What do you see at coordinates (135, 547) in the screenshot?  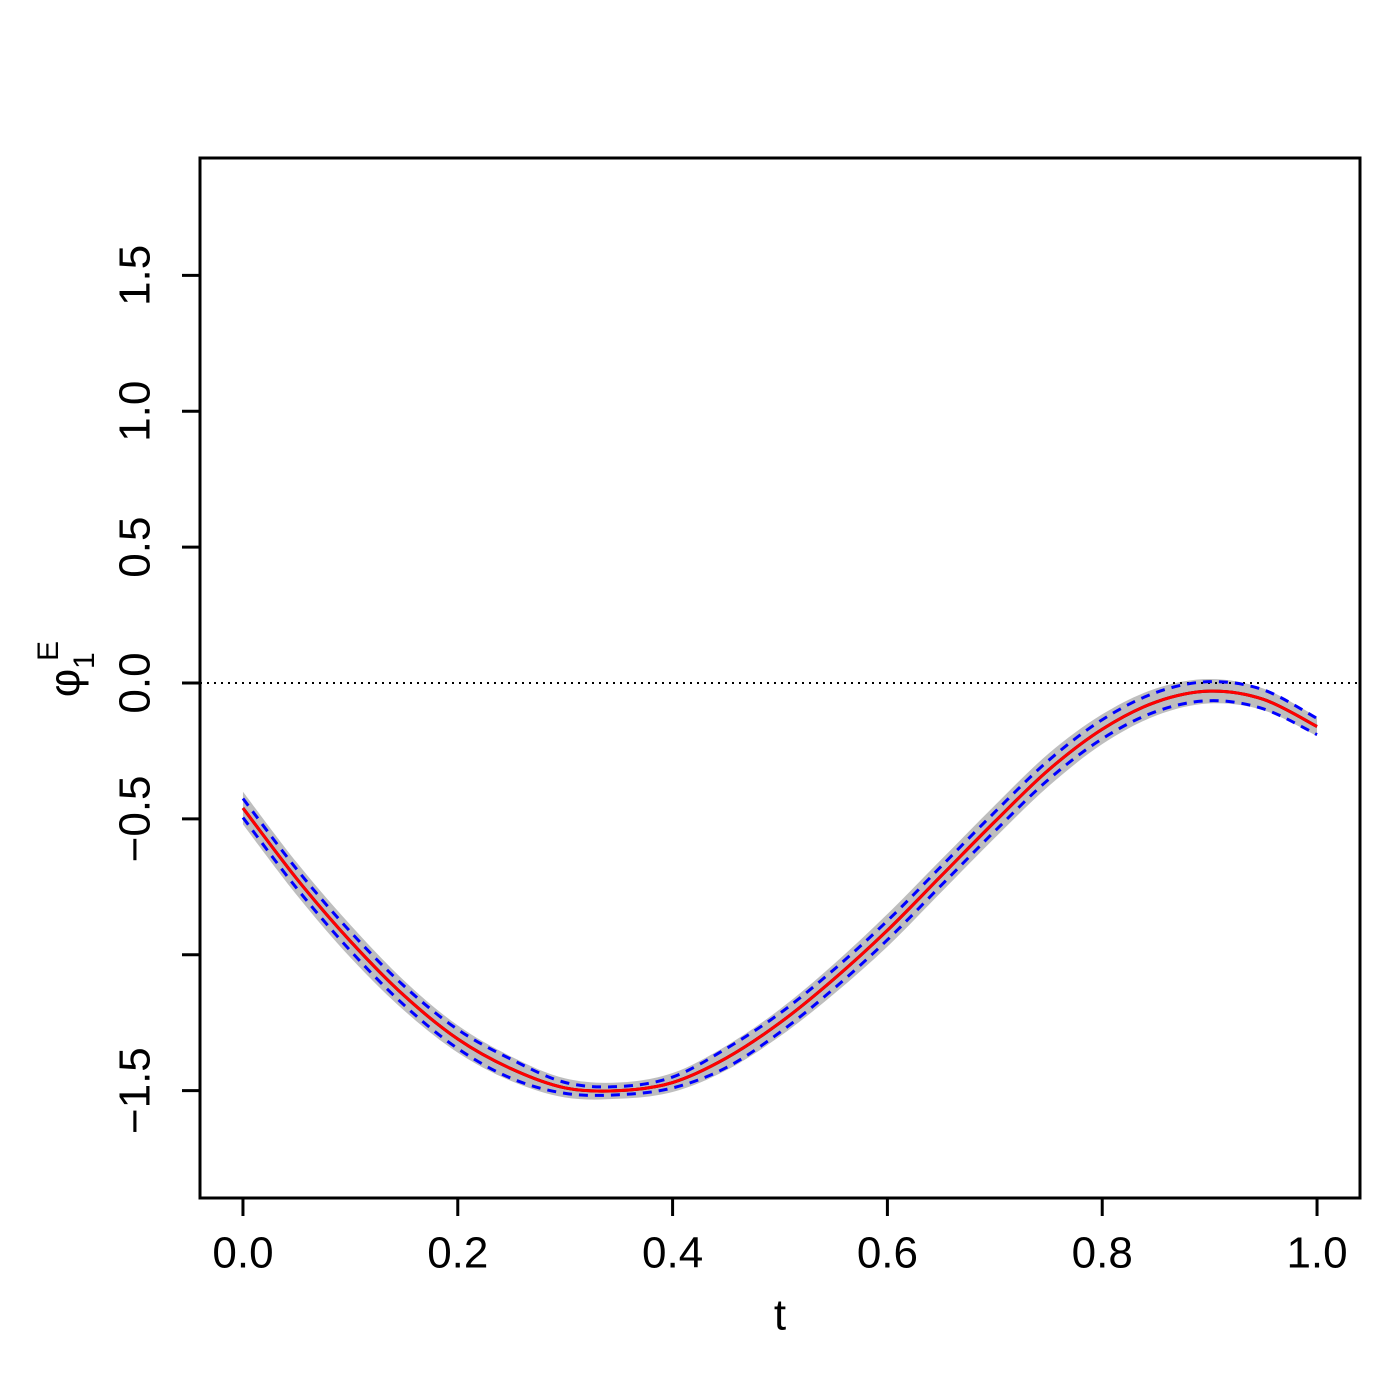 I see `y-tick-label: 0.5` at bounding box center [135, 547].